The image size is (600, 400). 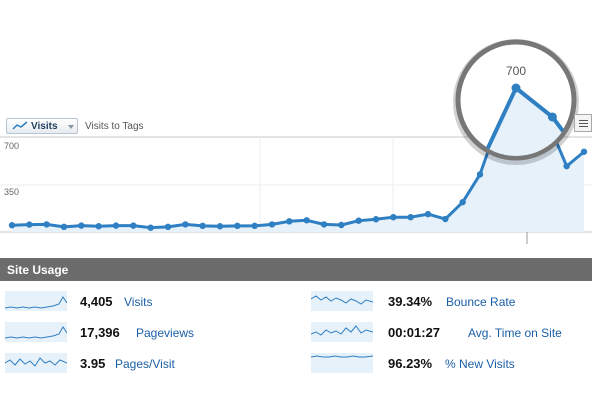 I want to click on metric-pages-per-visit: 3.95 Pages/Visit, so click(x=135, y=364).